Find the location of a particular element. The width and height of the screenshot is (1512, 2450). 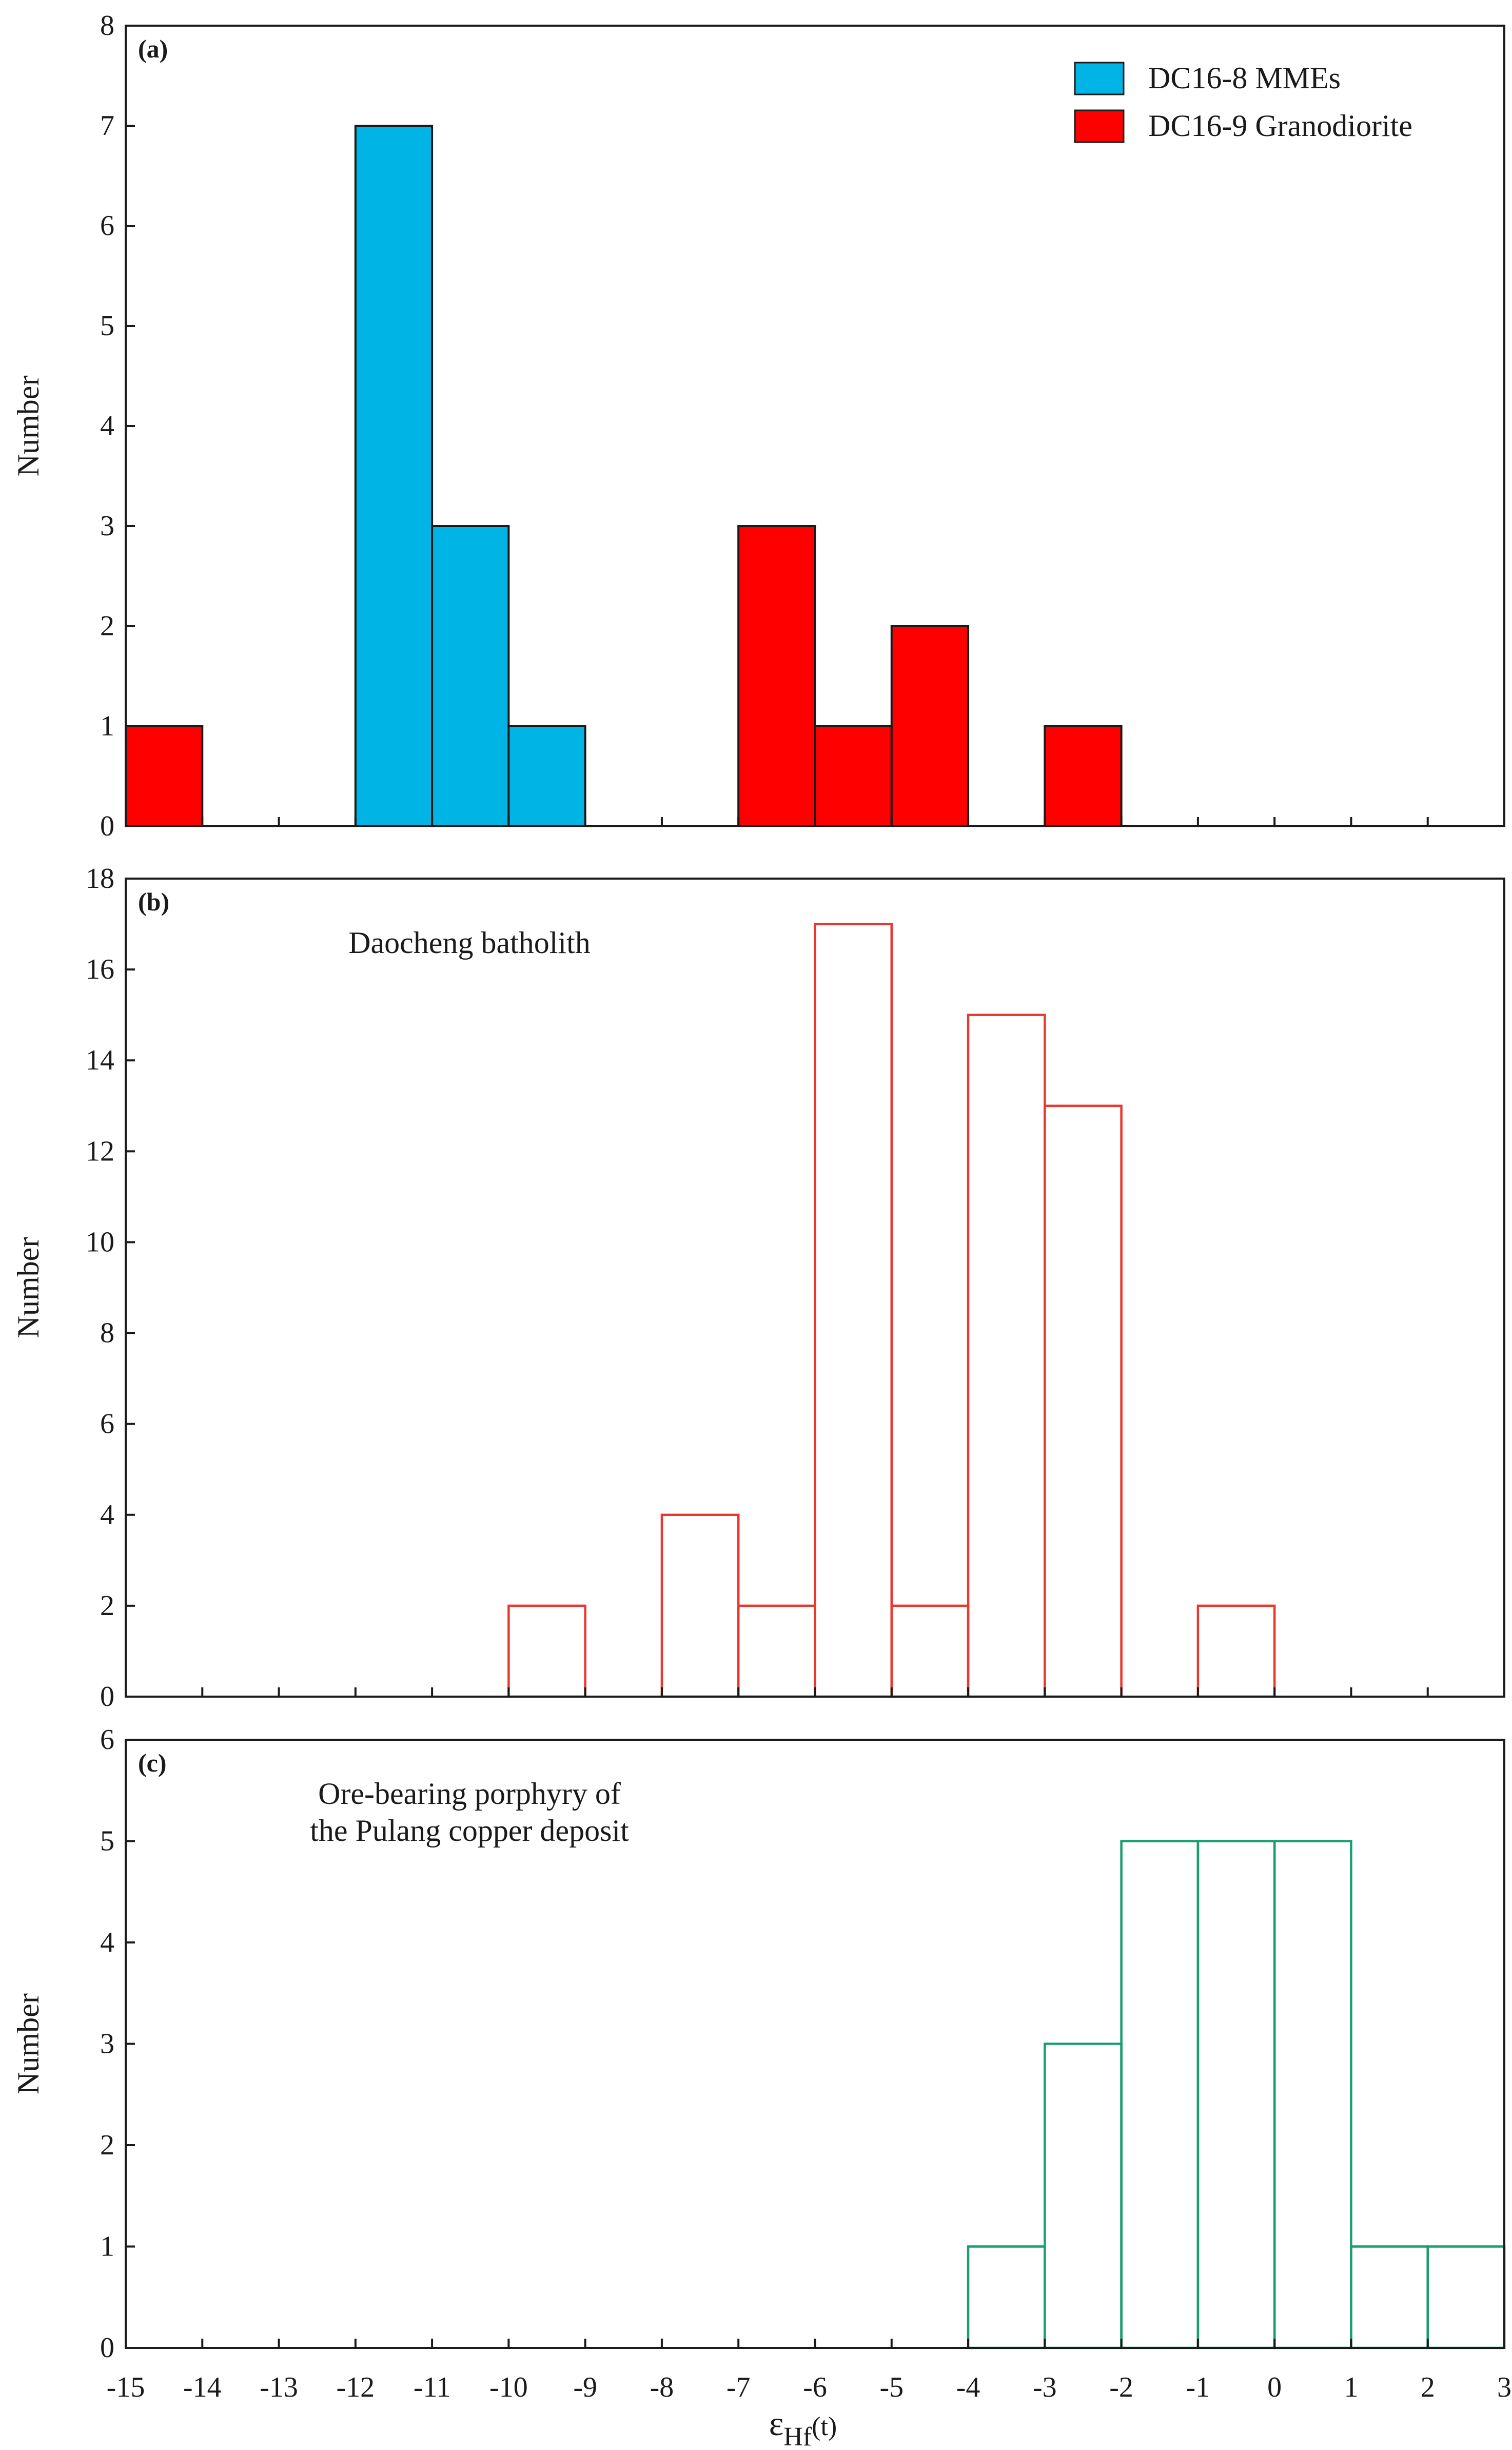

x-tick-label: -12 is located at coordinates (356, 2387).